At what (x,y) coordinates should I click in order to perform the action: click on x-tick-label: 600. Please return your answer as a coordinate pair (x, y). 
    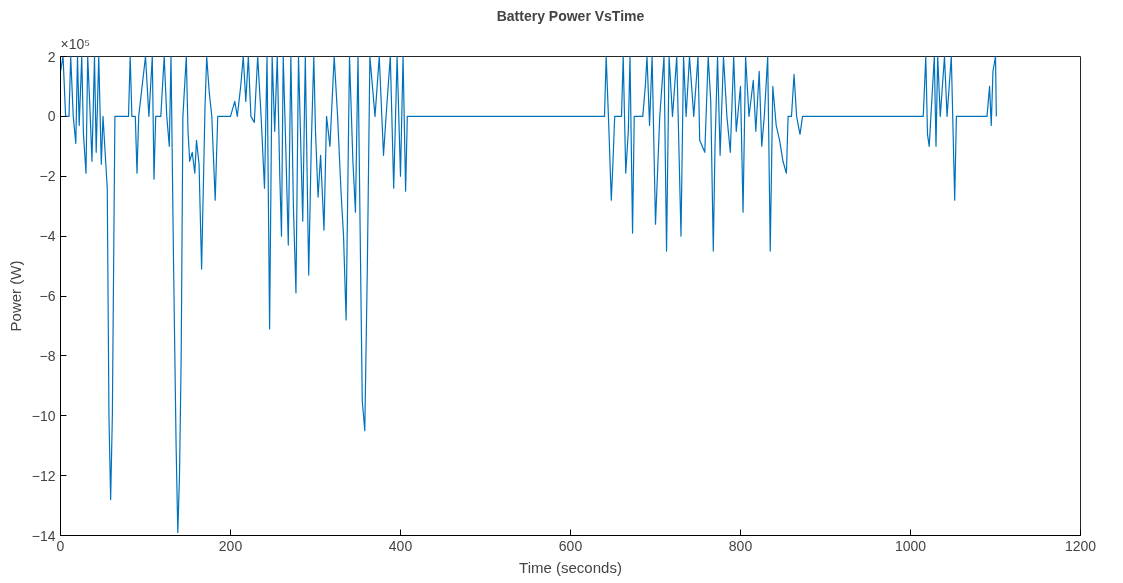
    Looking at the image, I should click on (570, 545).